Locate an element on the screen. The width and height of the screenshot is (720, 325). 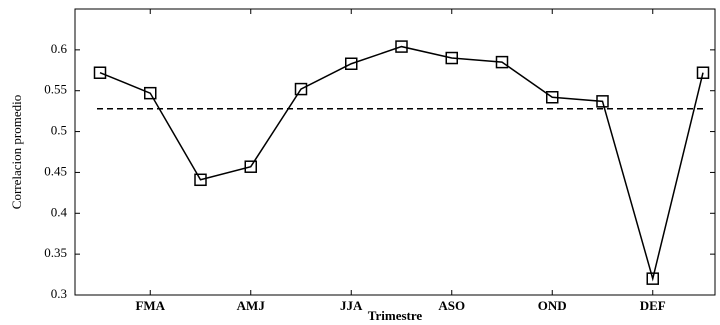
x-tick-label: OND is located at coordinates (552, 305).